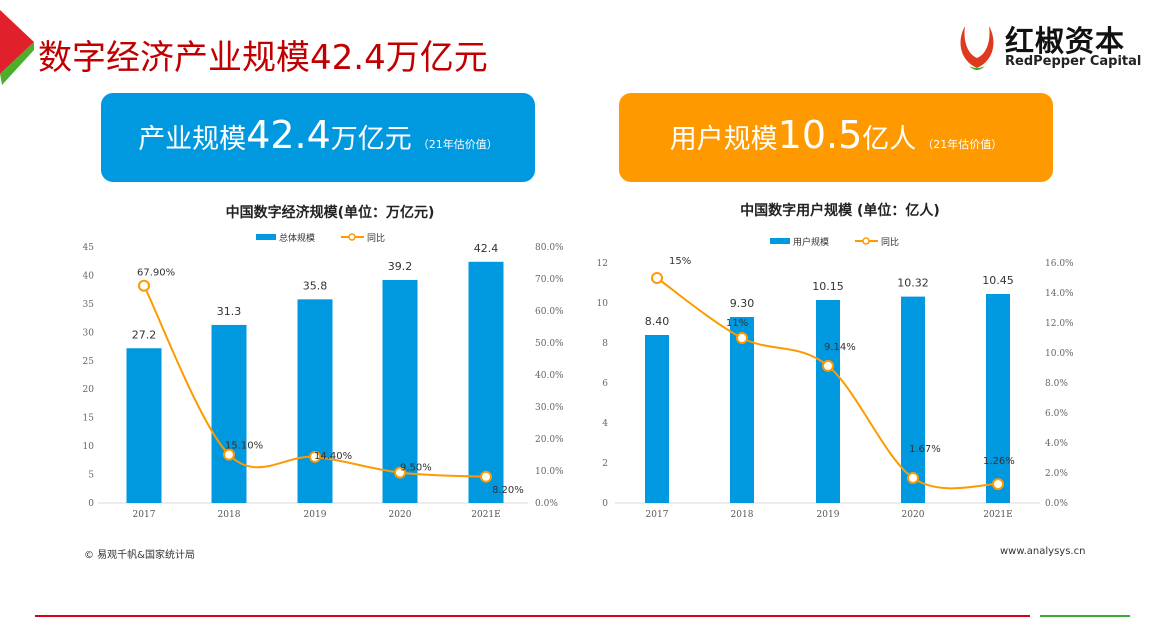 This screenshot has width=1160, height=634. Describe the element at coordinates (605, 464) in the screenshot. I see `y-tick-label: 2` at that location.